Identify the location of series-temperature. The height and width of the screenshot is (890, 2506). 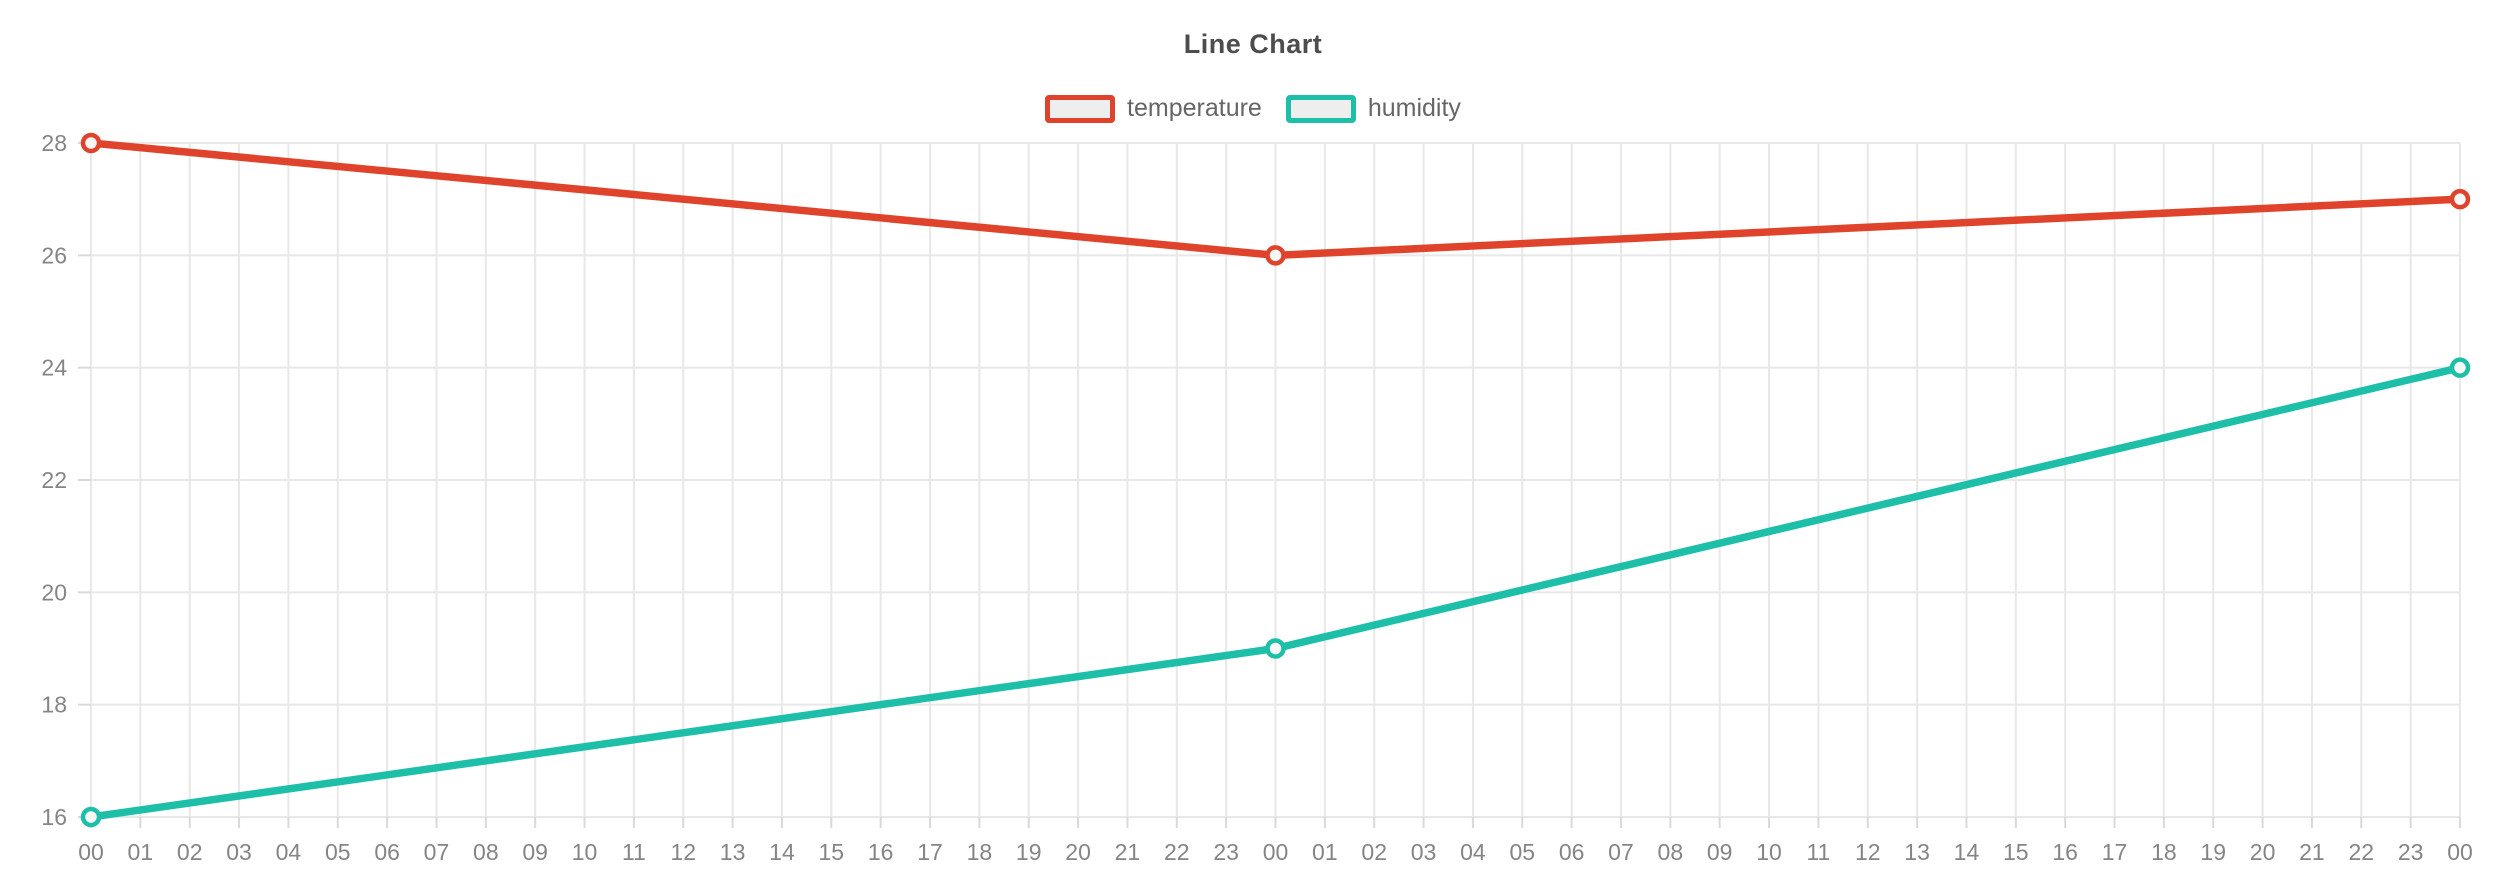
(1275, 199).